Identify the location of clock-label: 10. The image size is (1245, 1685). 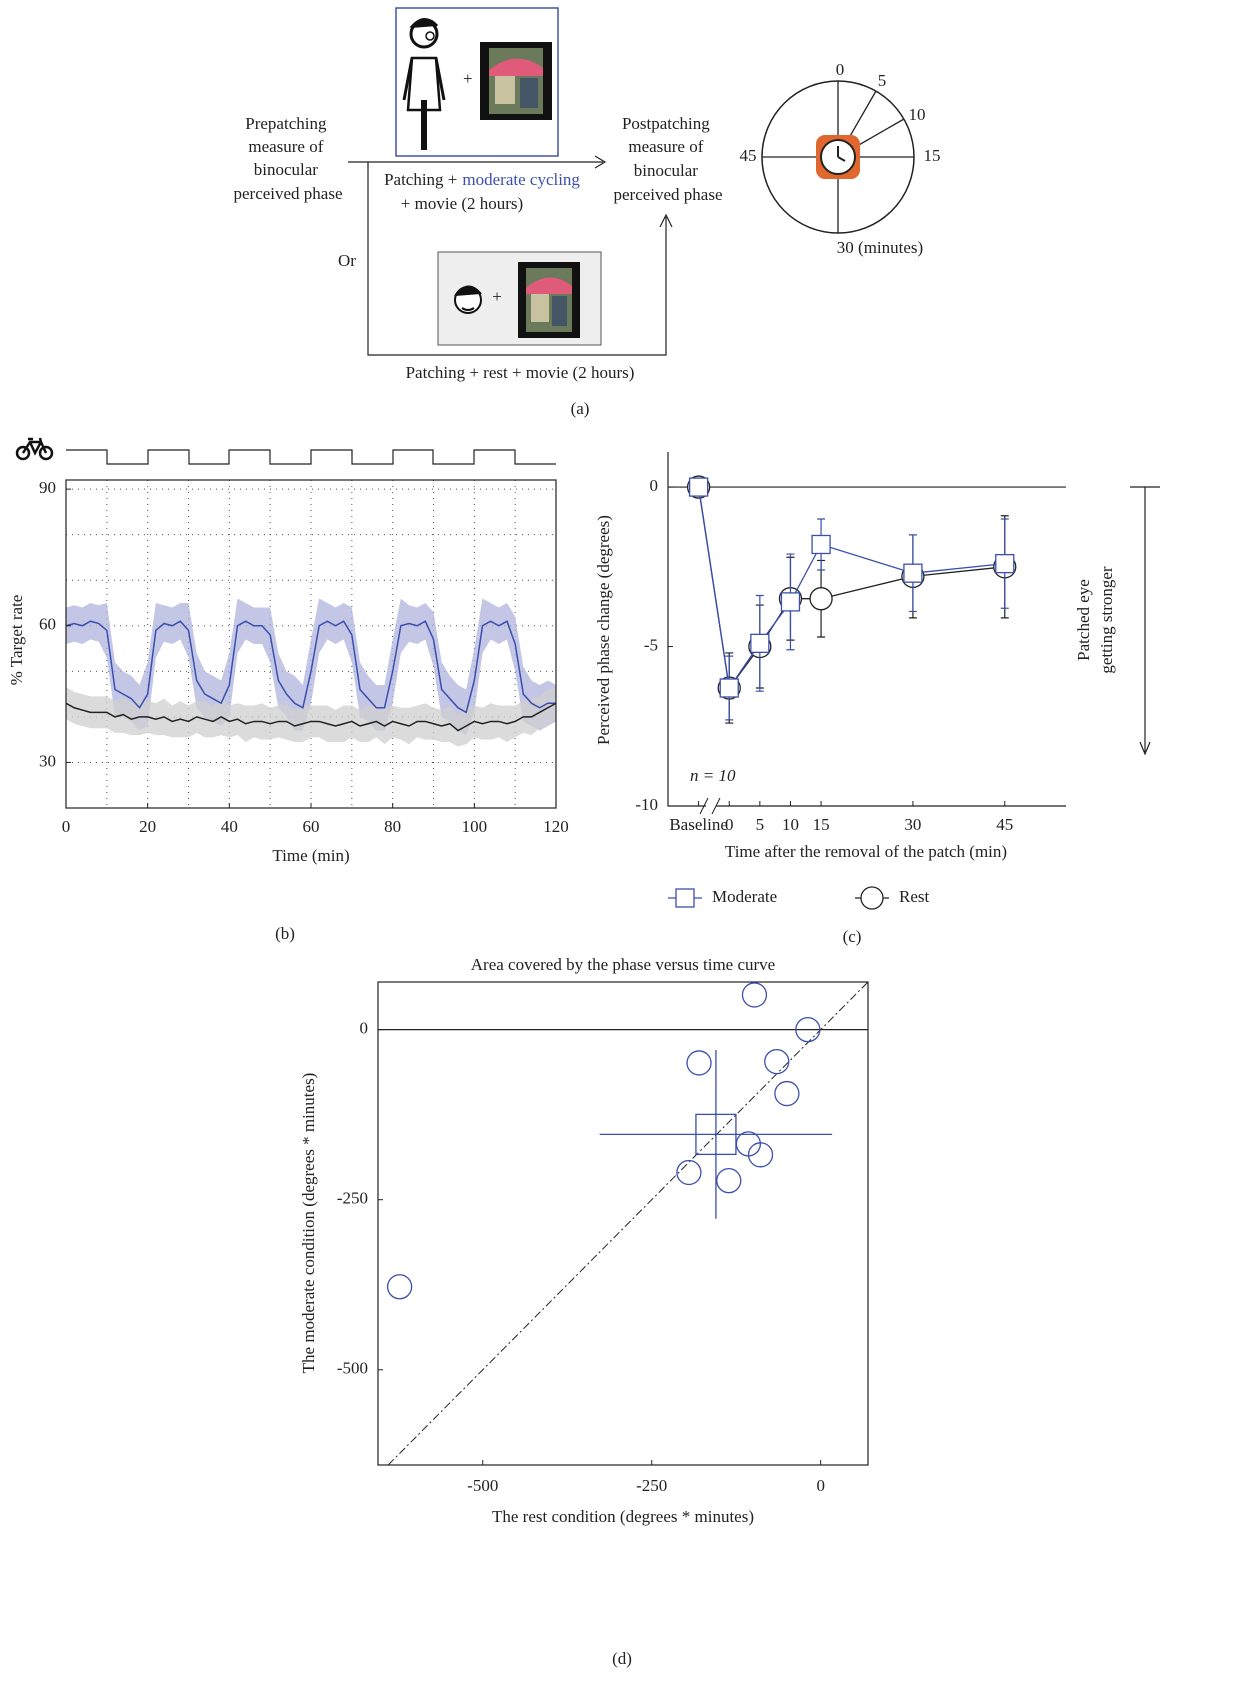
(917, 114).